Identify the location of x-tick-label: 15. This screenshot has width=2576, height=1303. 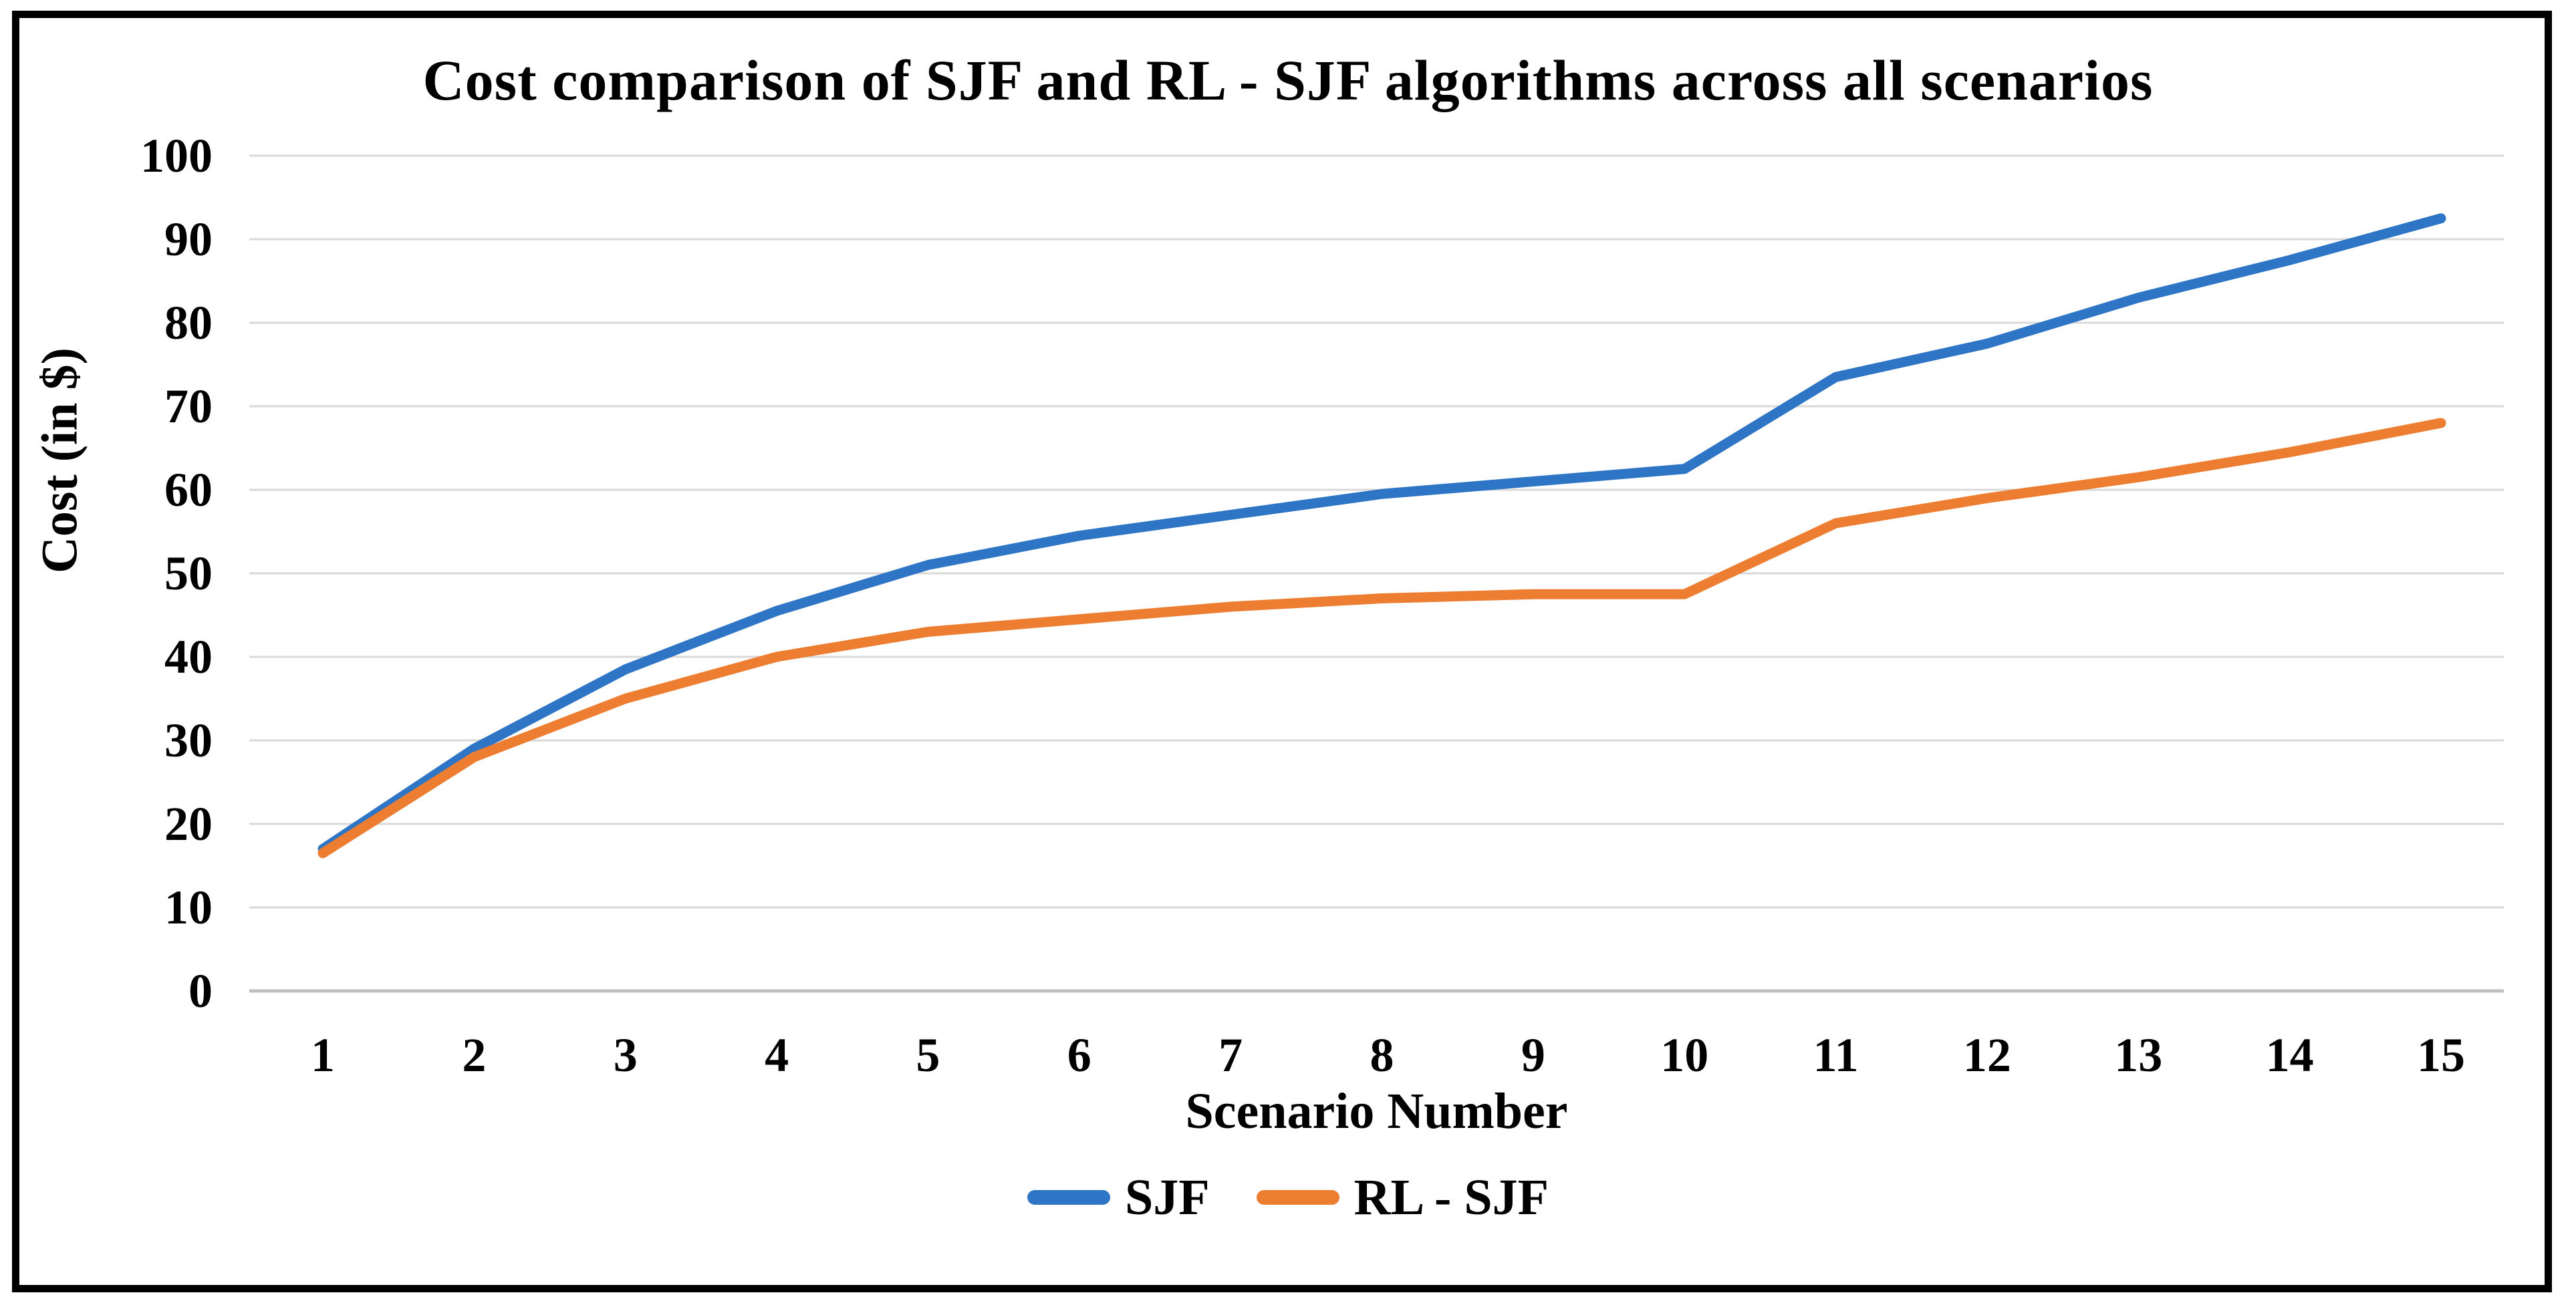
(2440, 1055).